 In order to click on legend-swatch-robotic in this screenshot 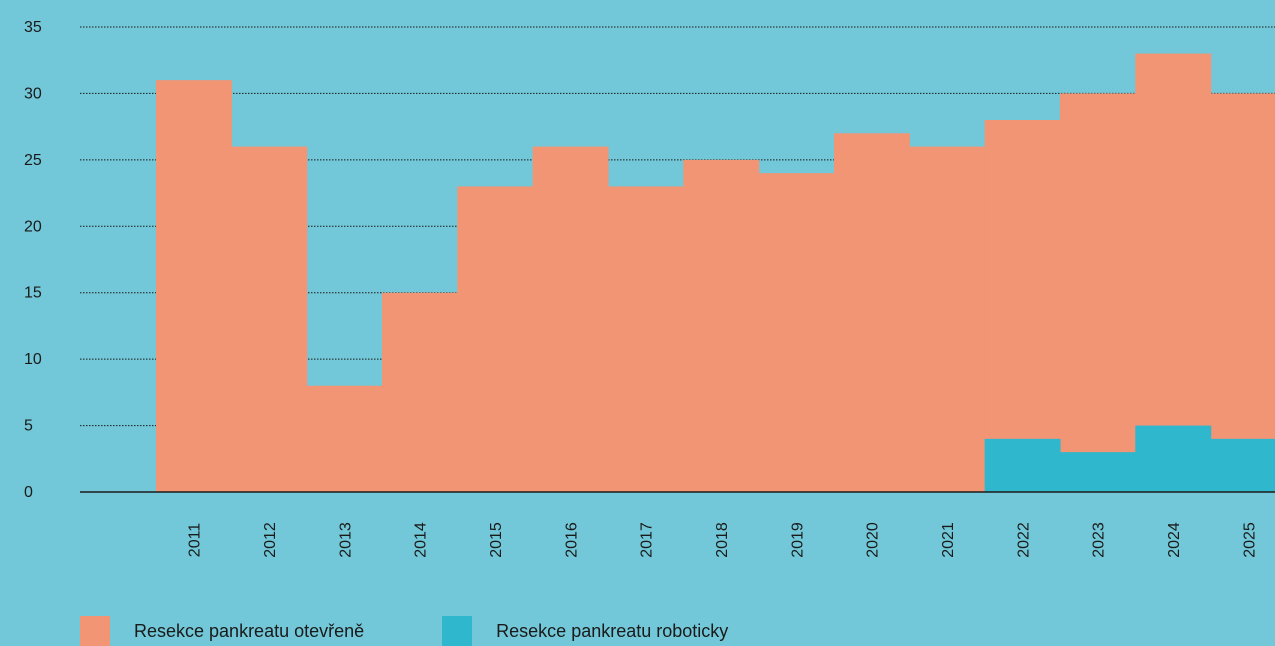, I will do `click(457, 631)`.